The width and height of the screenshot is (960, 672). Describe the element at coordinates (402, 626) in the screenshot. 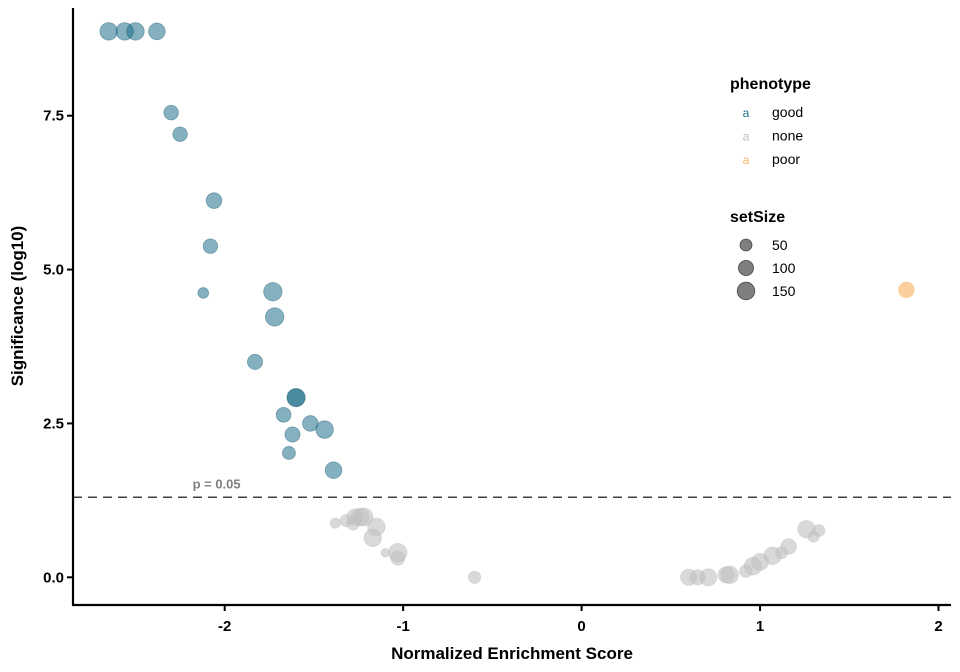

I see `x-tick-label: -1` at that location.